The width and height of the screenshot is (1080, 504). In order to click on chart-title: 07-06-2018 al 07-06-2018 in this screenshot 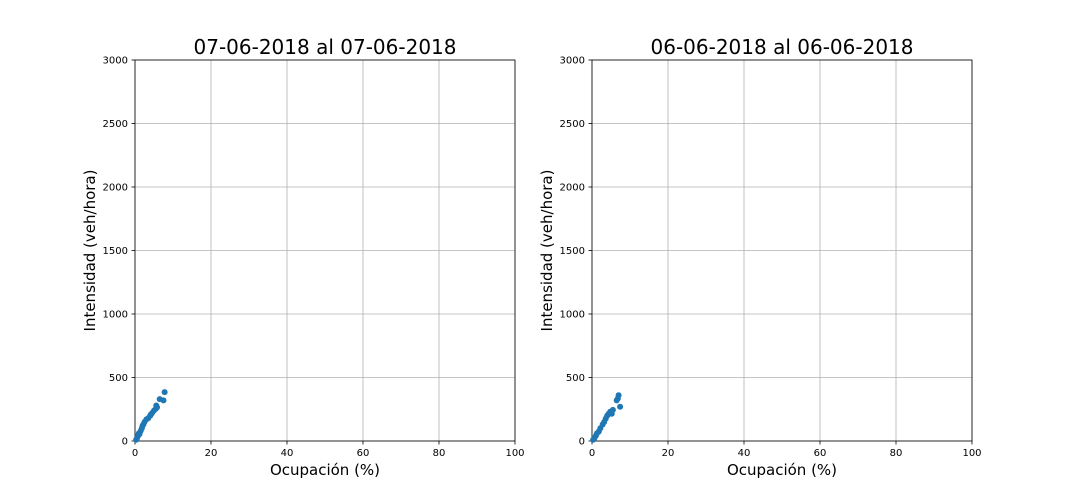, I will do `click(325, 47)`.